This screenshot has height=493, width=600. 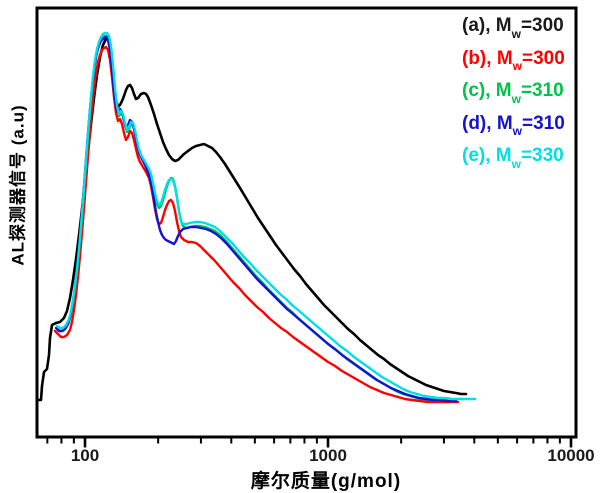 I want to click on x-tick-label: 10000, so click(x=570, y=455).